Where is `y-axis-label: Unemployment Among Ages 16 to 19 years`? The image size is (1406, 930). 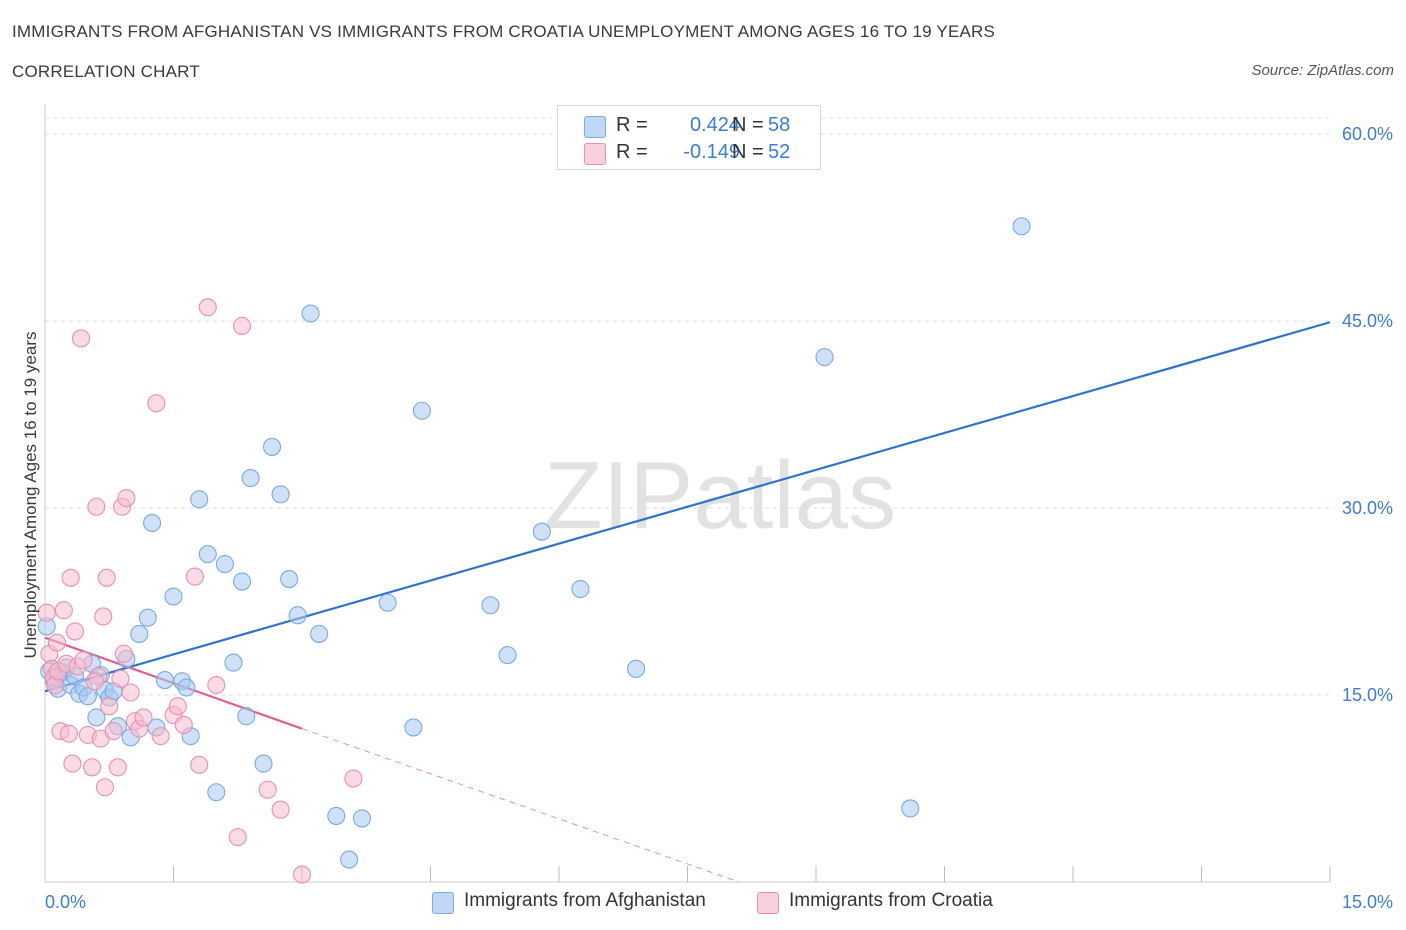 y-axis-label: Unemployment Among Ages 16 to 19 years is located at coordinates (30, 495).